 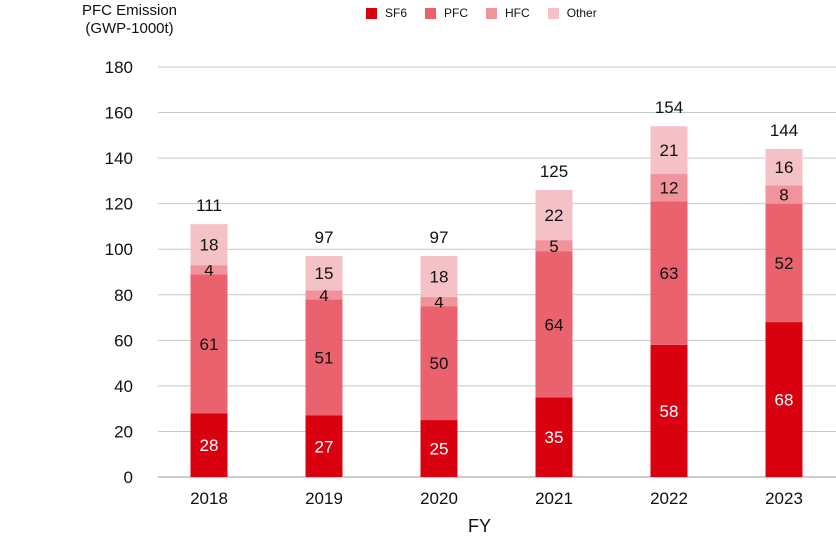 I want to click on y-axis-title: PFC Emission (GWP-1000t), so click(x=129, y=20).